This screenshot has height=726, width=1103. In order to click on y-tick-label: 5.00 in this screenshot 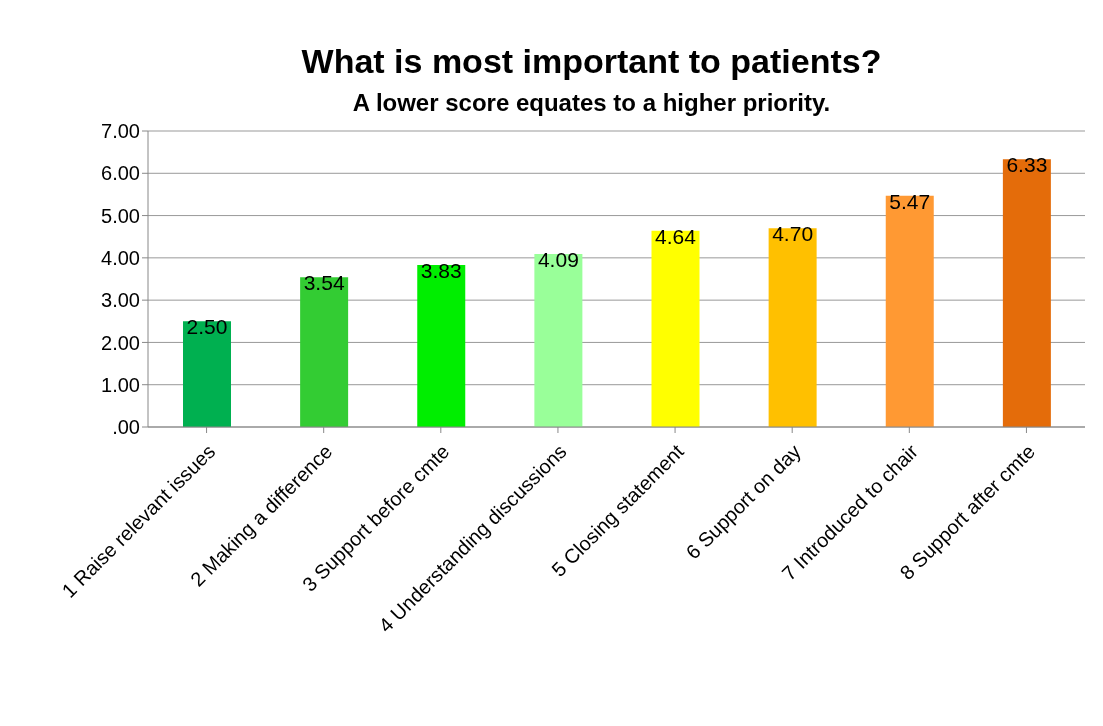, I will do `click(120, 215)`.